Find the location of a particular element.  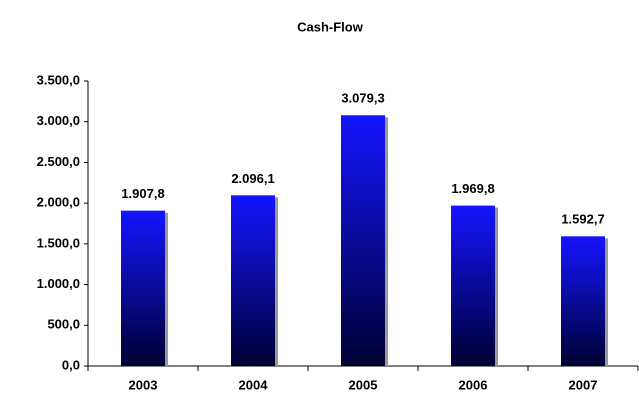

chart-title: Cash-Flow is located at coordinates (330, 26).